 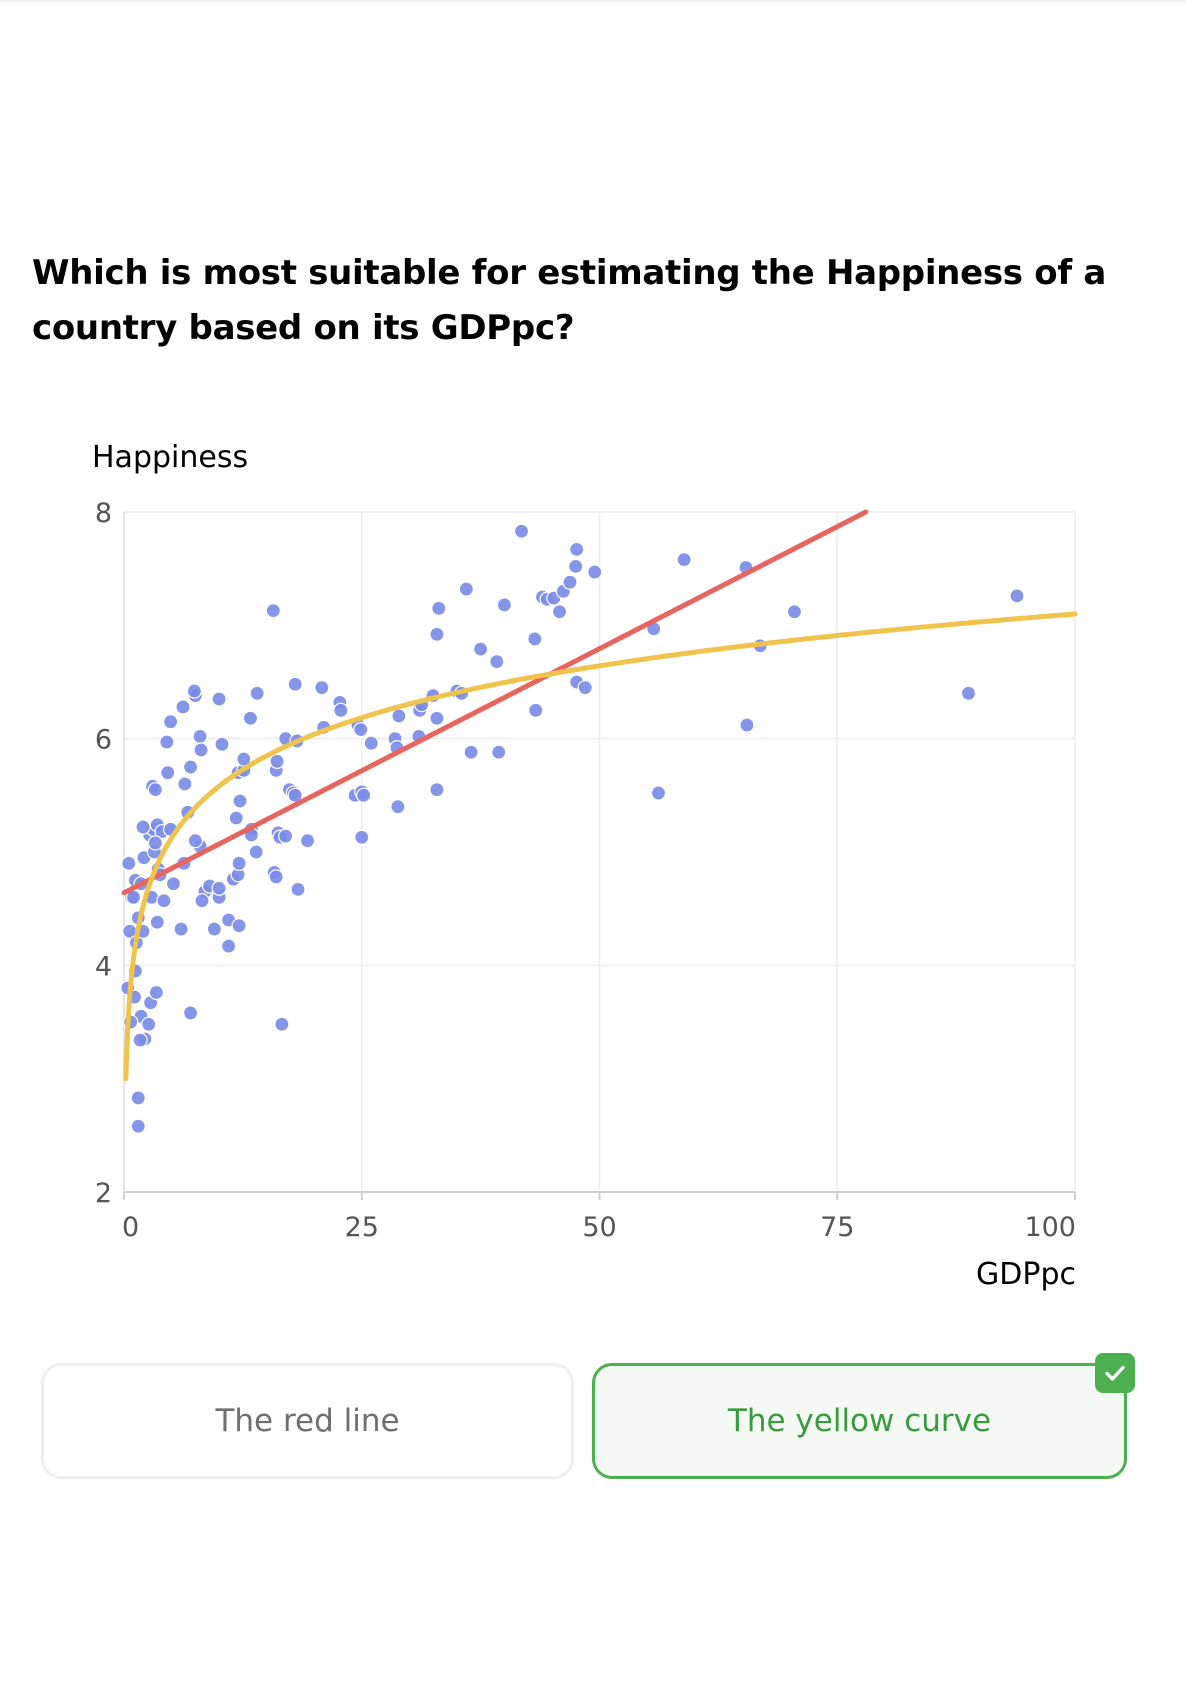 What do you see at coordinates (130, 1227) in the screenshot?
I see `x-tick-label: 0` at bounding box center [130, 1227].